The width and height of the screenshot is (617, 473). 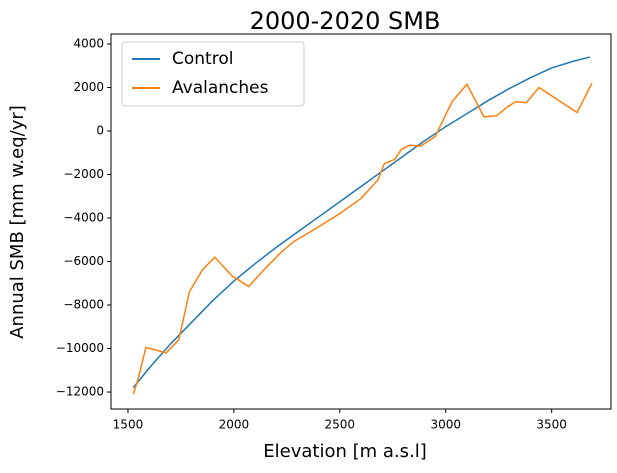 I want to click on y-tick-label: −8000, so click(x=83, y=305).